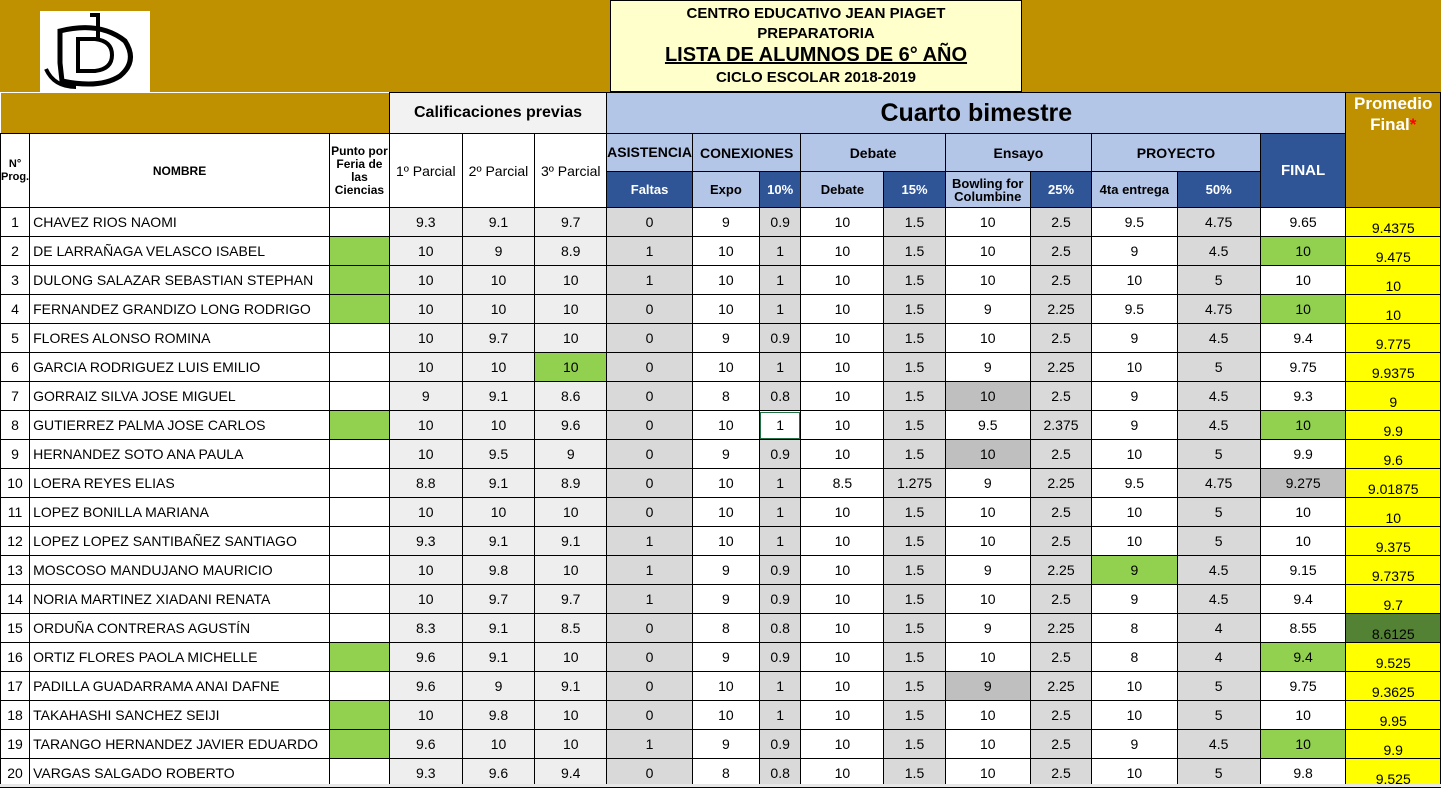  Describe the element at coordinates (1393, 280) in the screenshot. I see `promedio-final-cell: 10` at that location.